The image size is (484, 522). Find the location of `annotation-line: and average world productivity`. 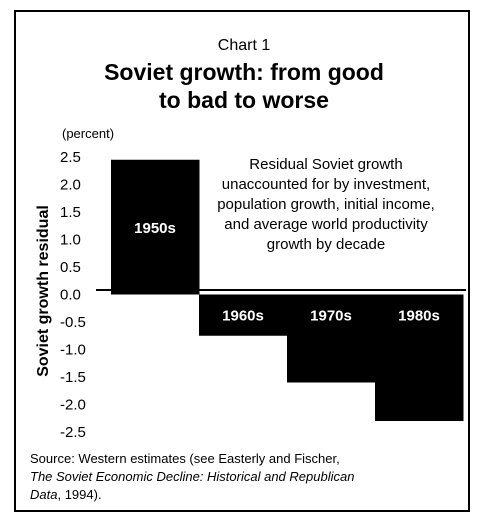

annotation-line: and average world productivity is located at coordinates (326, 224).